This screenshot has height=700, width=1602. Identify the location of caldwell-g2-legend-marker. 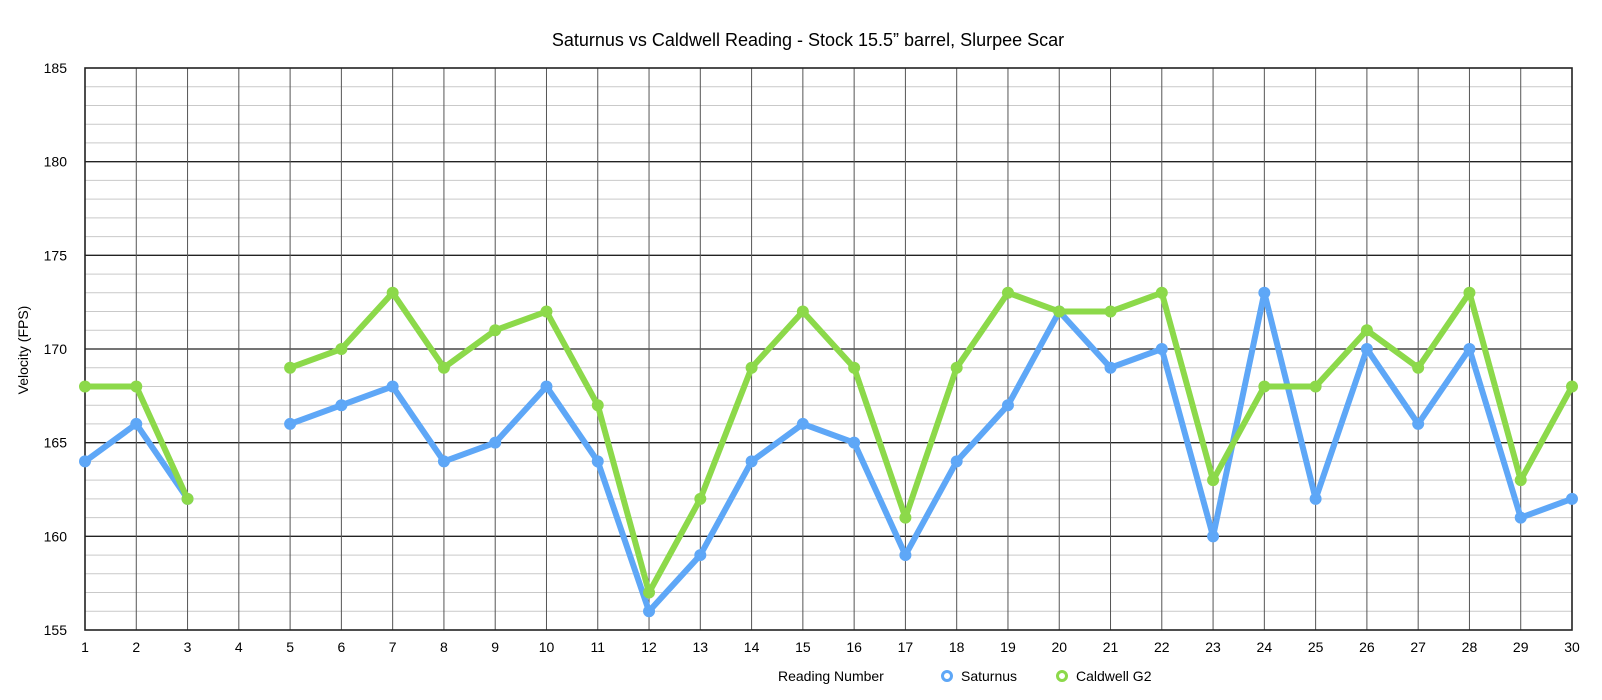
(1062, 676).